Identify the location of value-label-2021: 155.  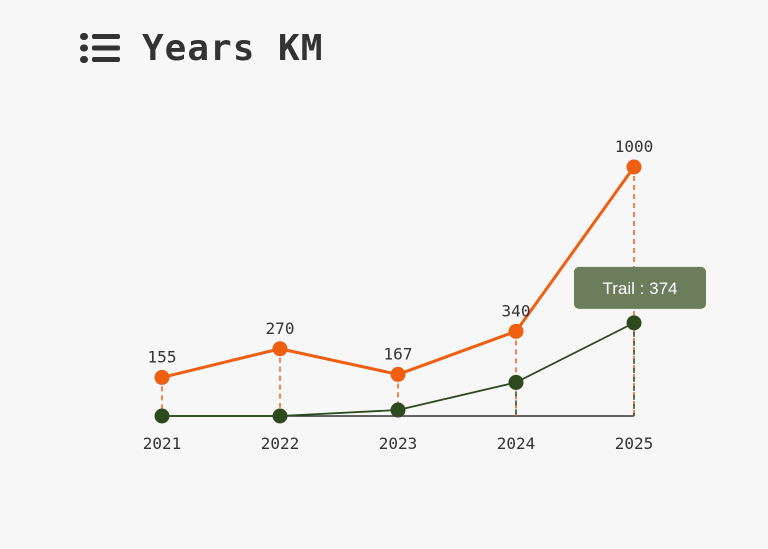
(162, 356).